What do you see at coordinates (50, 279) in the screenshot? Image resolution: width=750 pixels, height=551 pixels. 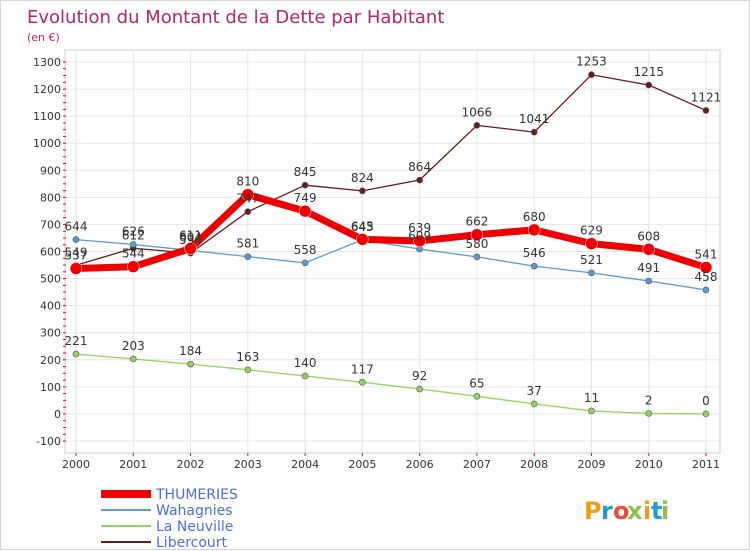 I see `y-tick-label: 500` at bounding box center [50, 279].